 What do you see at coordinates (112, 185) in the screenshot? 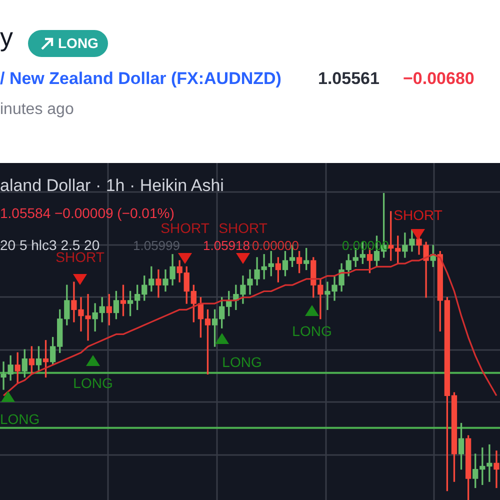
I see `annotation: aland Dollar · 1h · Heikin Ashi` at bounding box center [112, 185].